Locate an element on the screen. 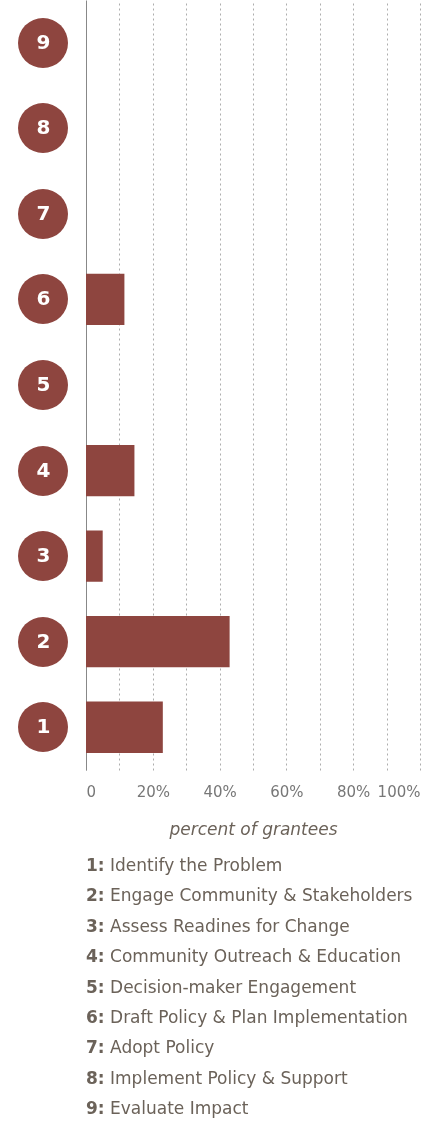  y-tick-label: 6 is located at coordinates (43, 298).